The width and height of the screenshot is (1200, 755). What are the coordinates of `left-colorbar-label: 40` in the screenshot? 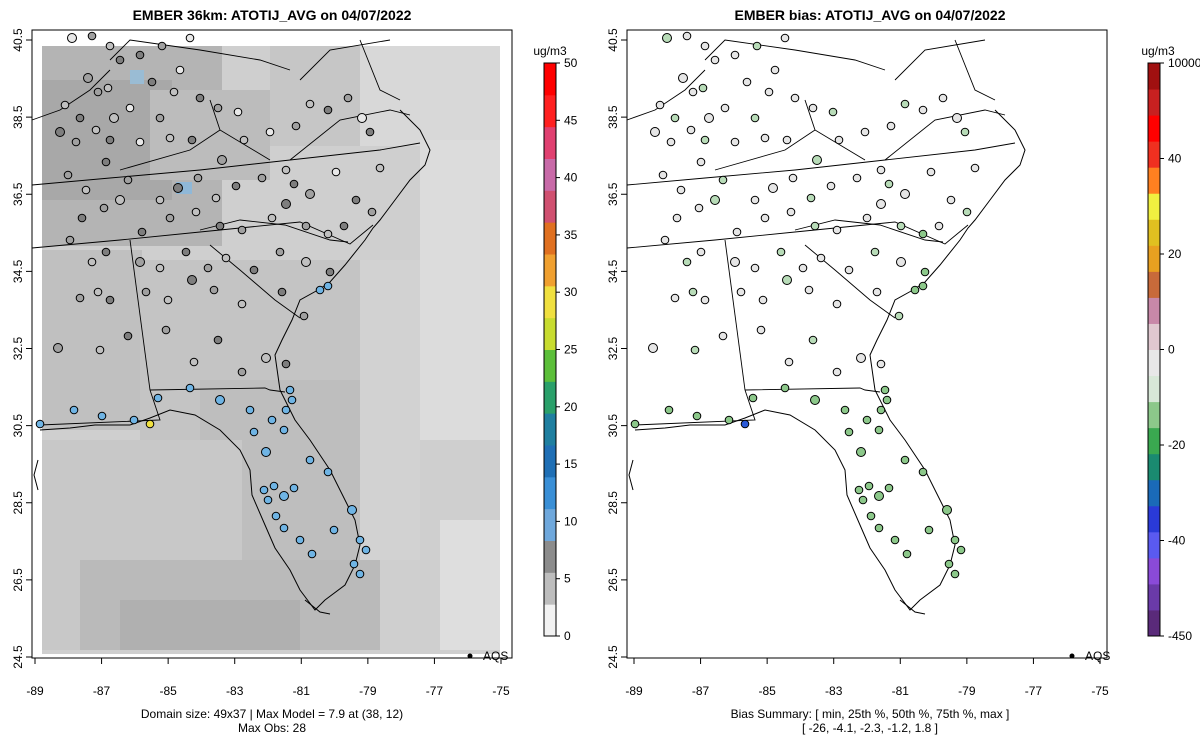 It's located at (571, 178).